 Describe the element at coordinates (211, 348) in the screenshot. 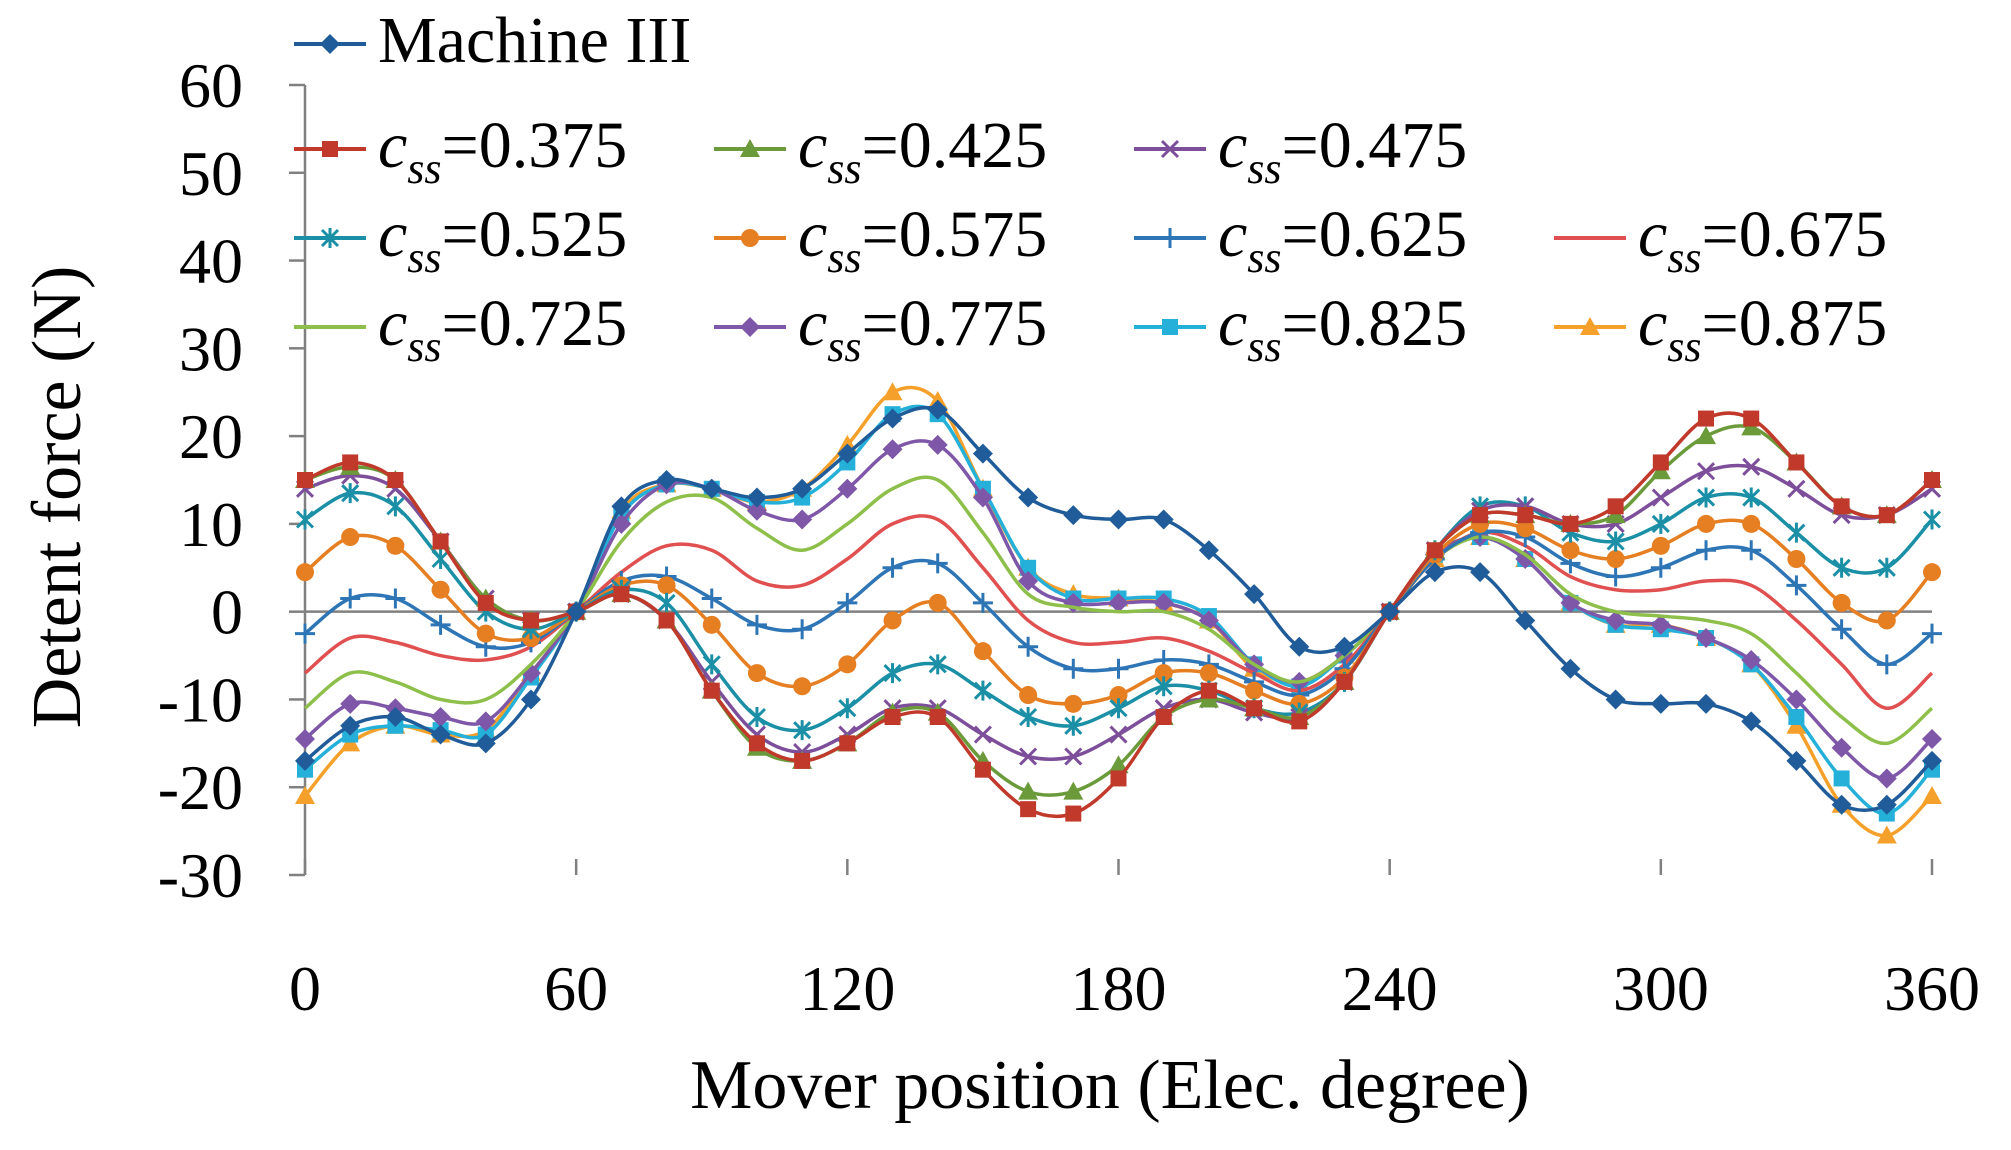

I see `y-tick-label: 30` at that location.